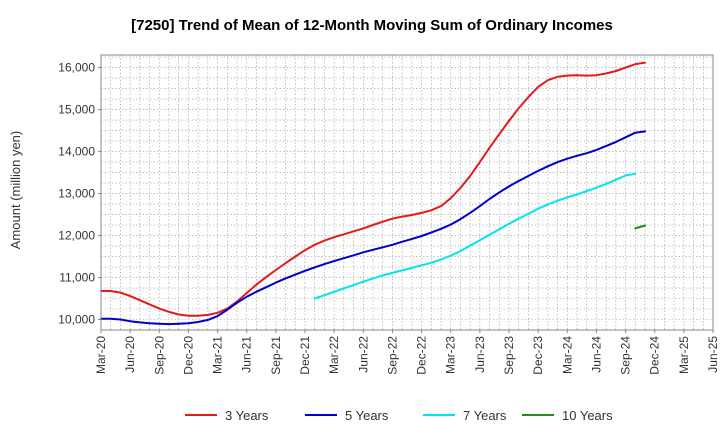  What do you see at coordinates (76, 236) in the screenshot?
I see `y-tick-label: 12,000` at bounding box center [76, 236].